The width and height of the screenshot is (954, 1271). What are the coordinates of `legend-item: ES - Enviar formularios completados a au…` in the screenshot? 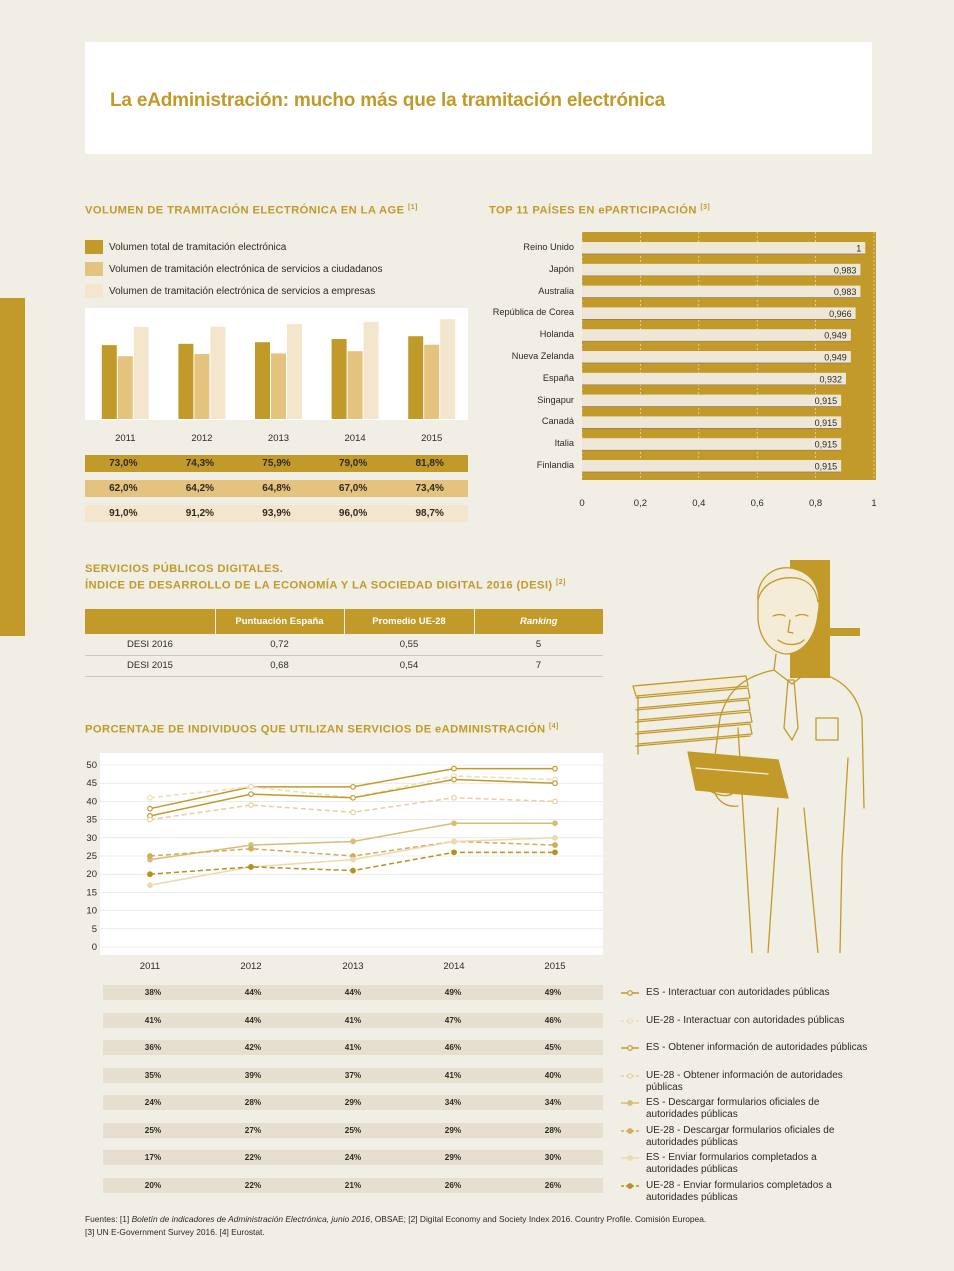 It's located at (745, 1164).